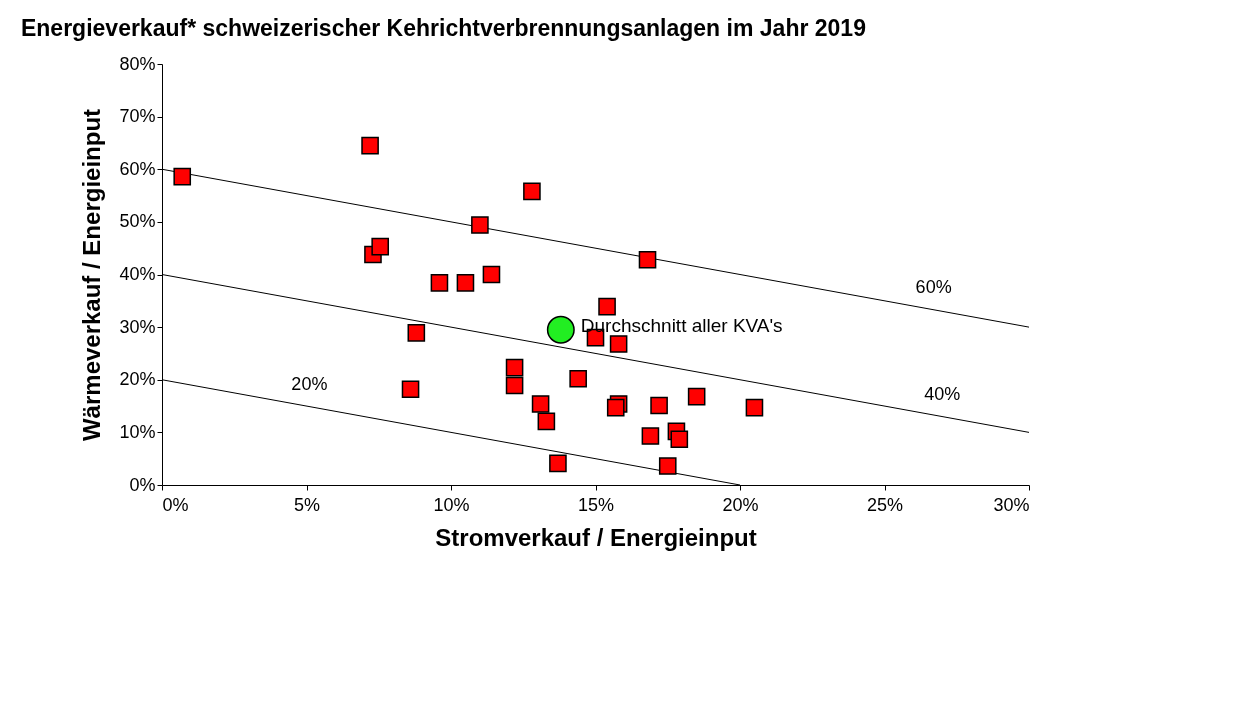 The image size is (1251, 722). I want to click on x-tick-label: 0%, so click(175, 504).